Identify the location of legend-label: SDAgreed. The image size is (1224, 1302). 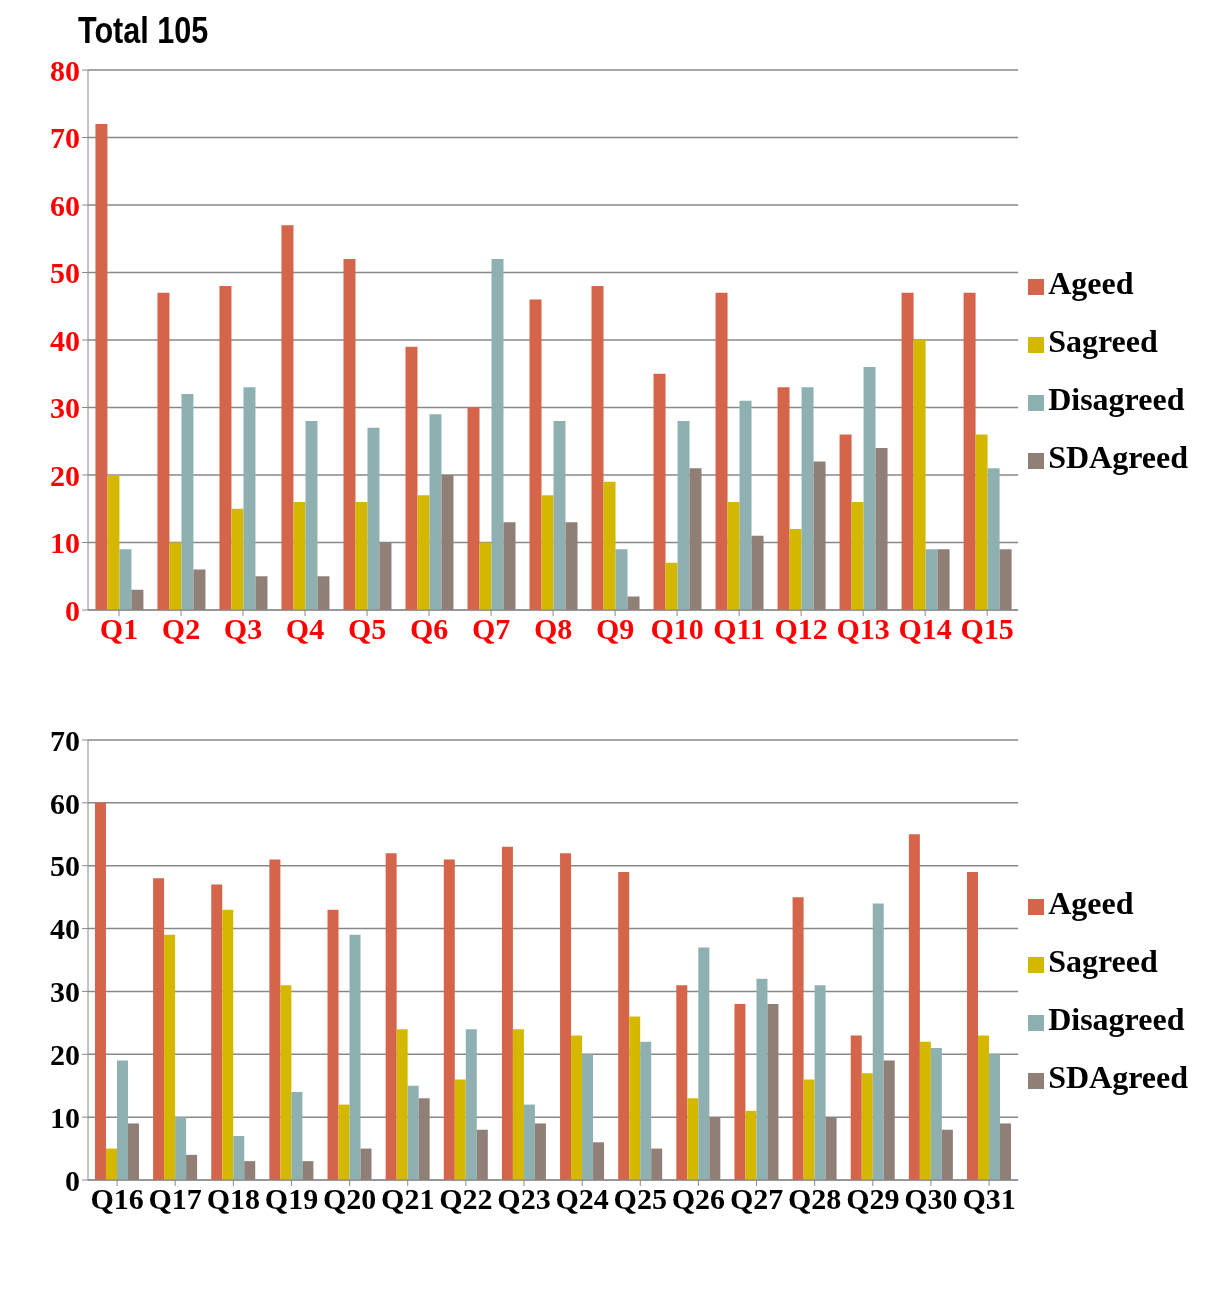
(1118, 1077).